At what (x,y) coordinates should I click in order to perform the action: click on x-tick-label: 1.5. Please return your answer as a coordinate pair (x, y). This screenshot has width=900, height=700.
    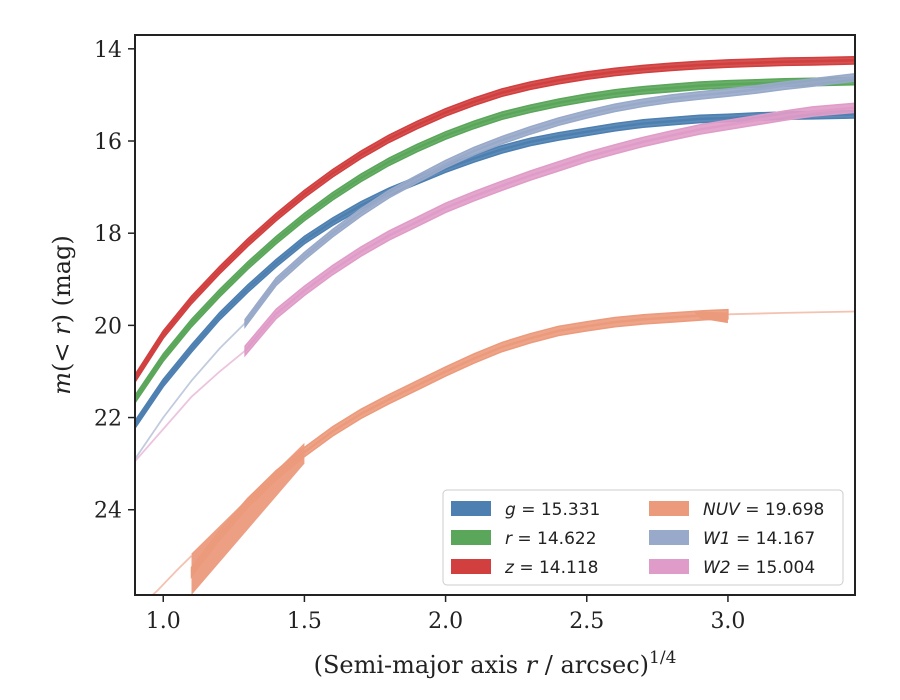
    Looking at the image, I should click on (304, 621).